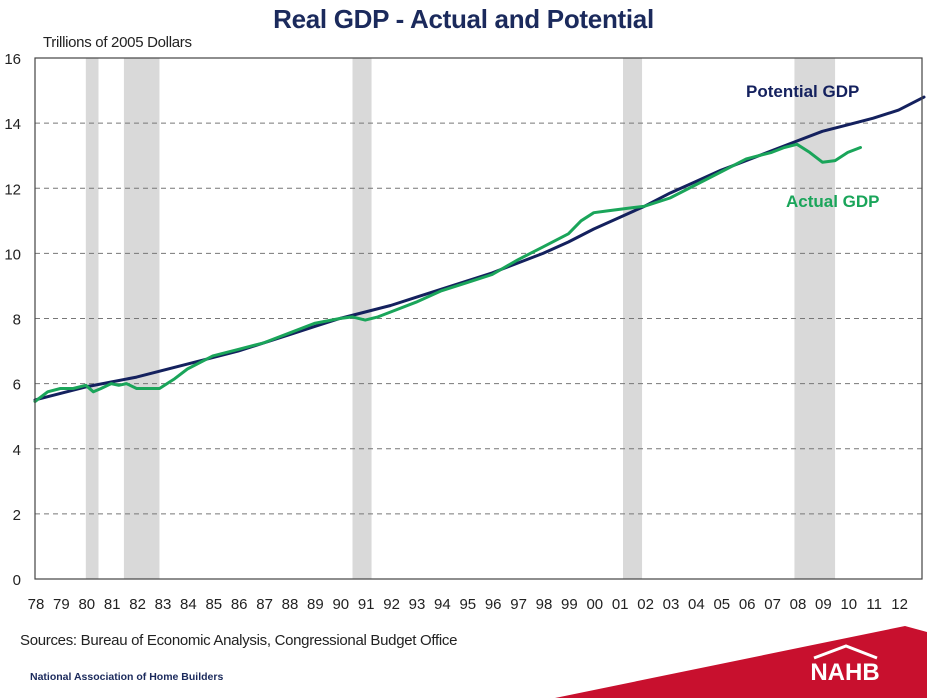 Image resolution: width=927 pixels, height=698 pixels. I want to click on y-tick-label: 4, so click(17, 450).